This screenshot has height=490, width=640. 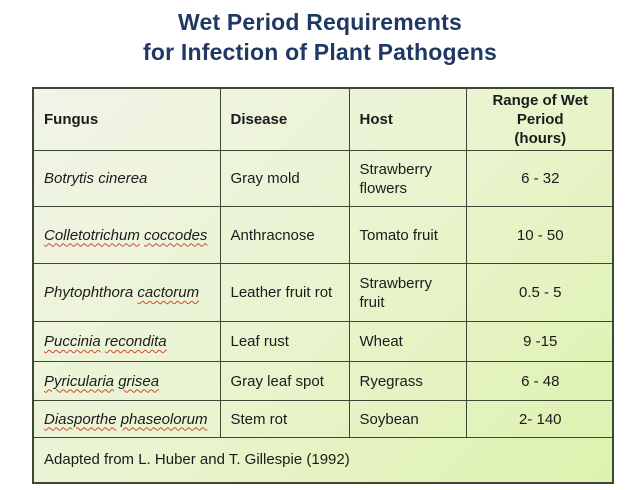 I want to click on fungus-genus: Colletotrichum, so click(x=92, y=235).